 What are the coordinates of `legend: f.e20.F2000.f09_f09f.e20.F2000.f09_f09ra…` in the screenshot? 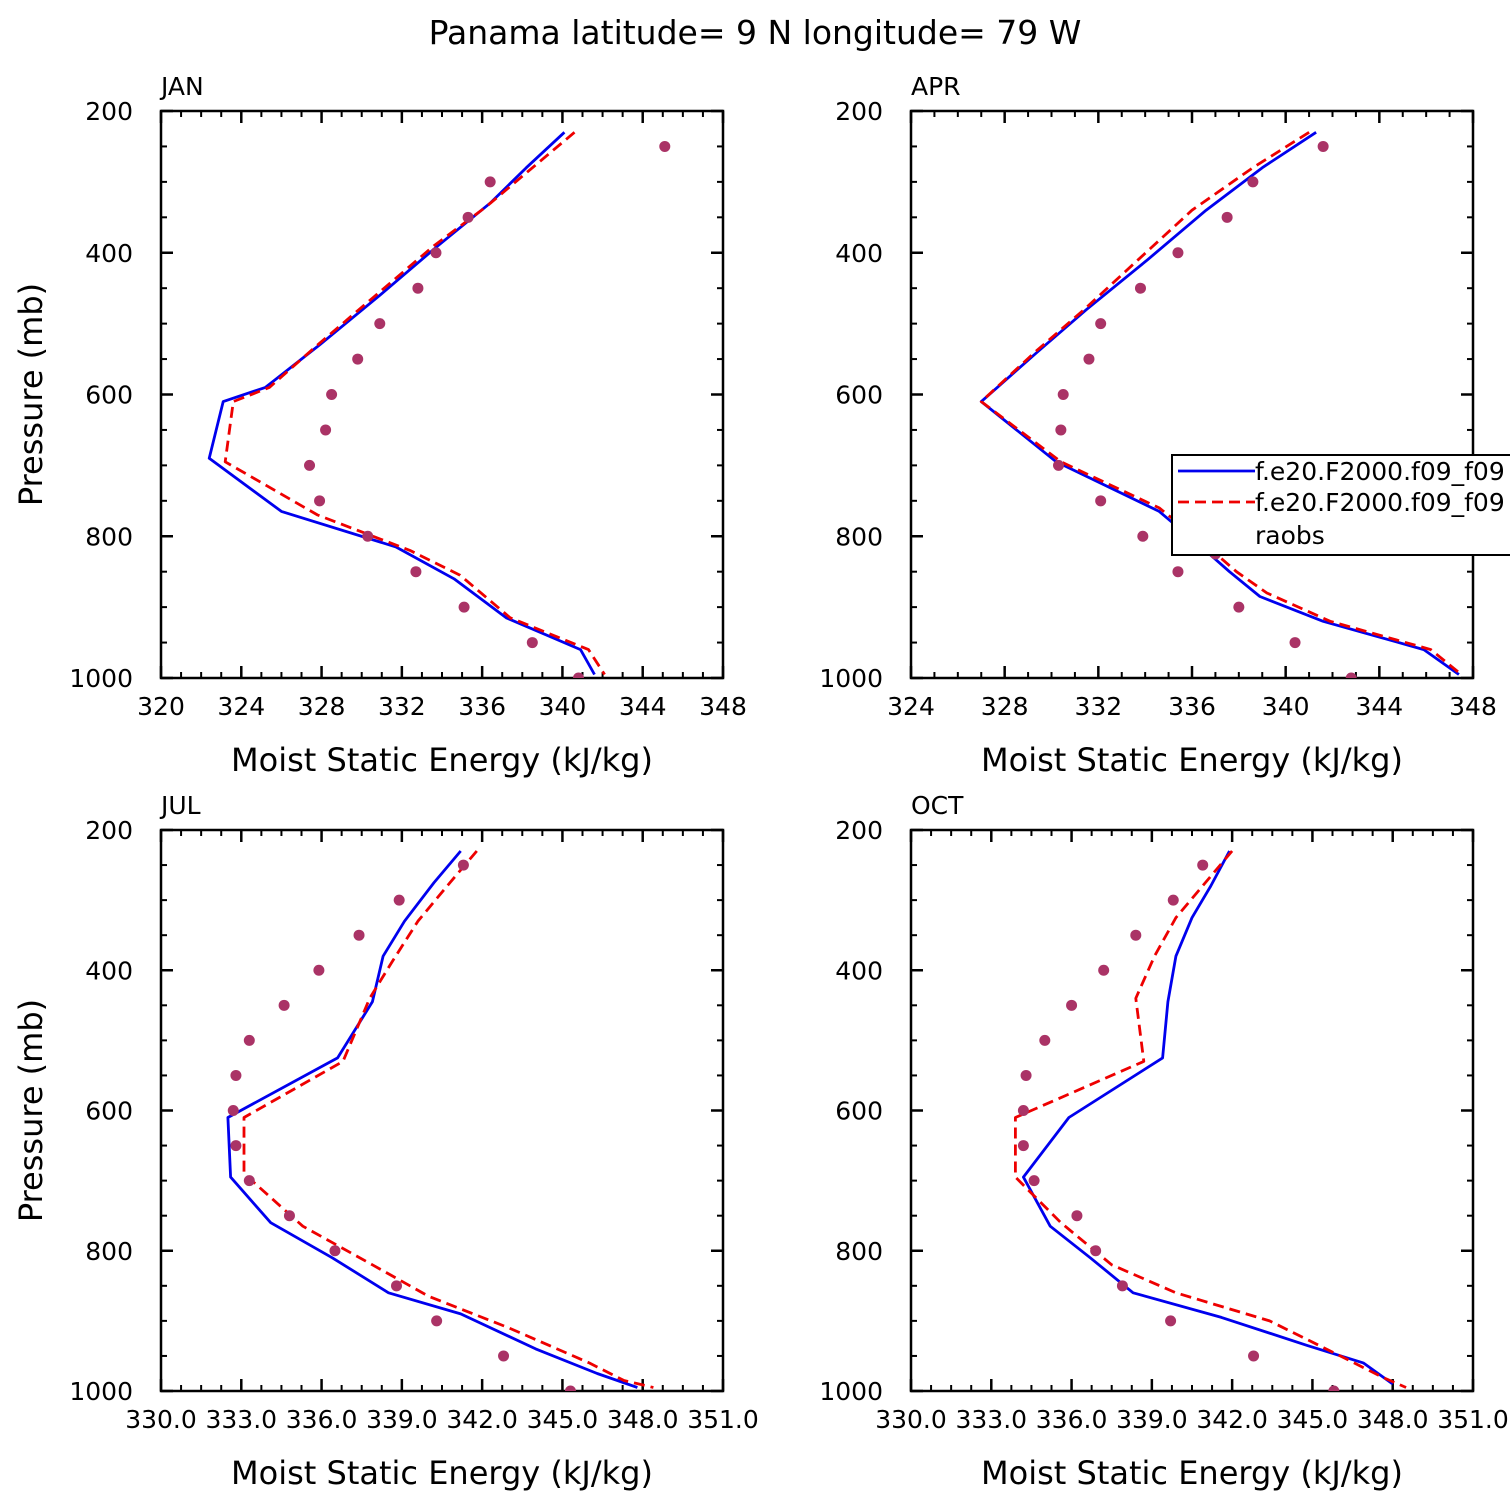 It's located at (1340, 505).